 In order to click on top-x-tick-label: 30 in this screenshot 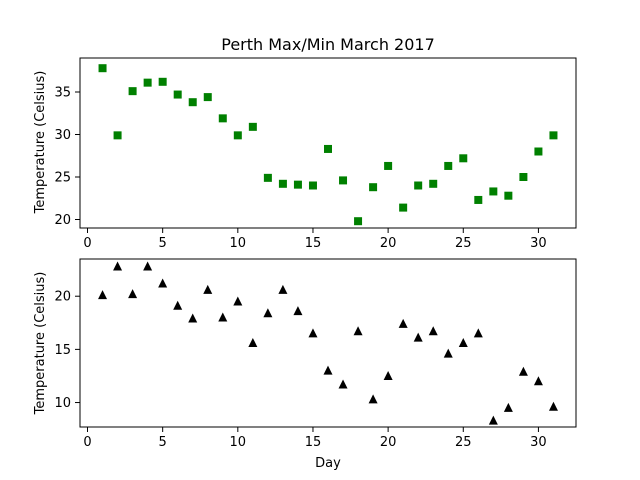, I will do `click(538, 243)`.